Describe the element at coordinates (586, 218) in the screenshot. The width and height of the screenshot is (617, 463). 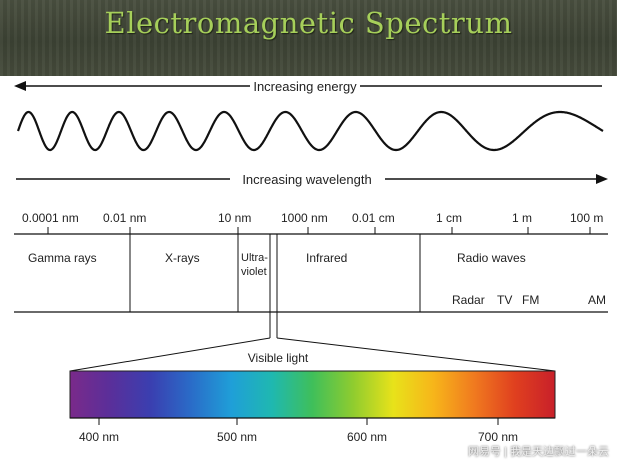
I see `scale-label: 100 m` at that location.